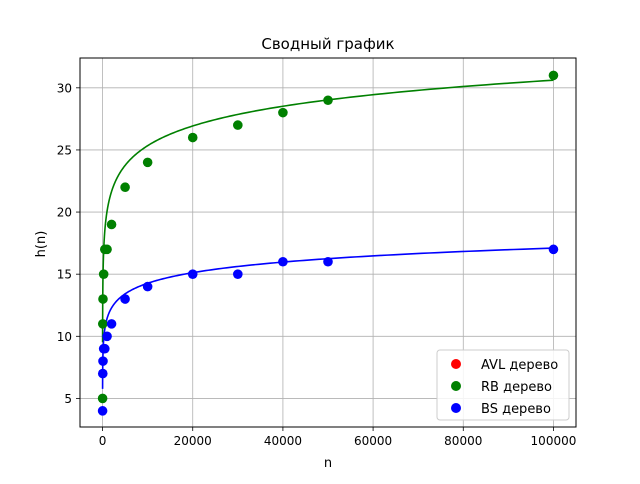  I want to click on x-tick-label: 0, so click(103, 441).